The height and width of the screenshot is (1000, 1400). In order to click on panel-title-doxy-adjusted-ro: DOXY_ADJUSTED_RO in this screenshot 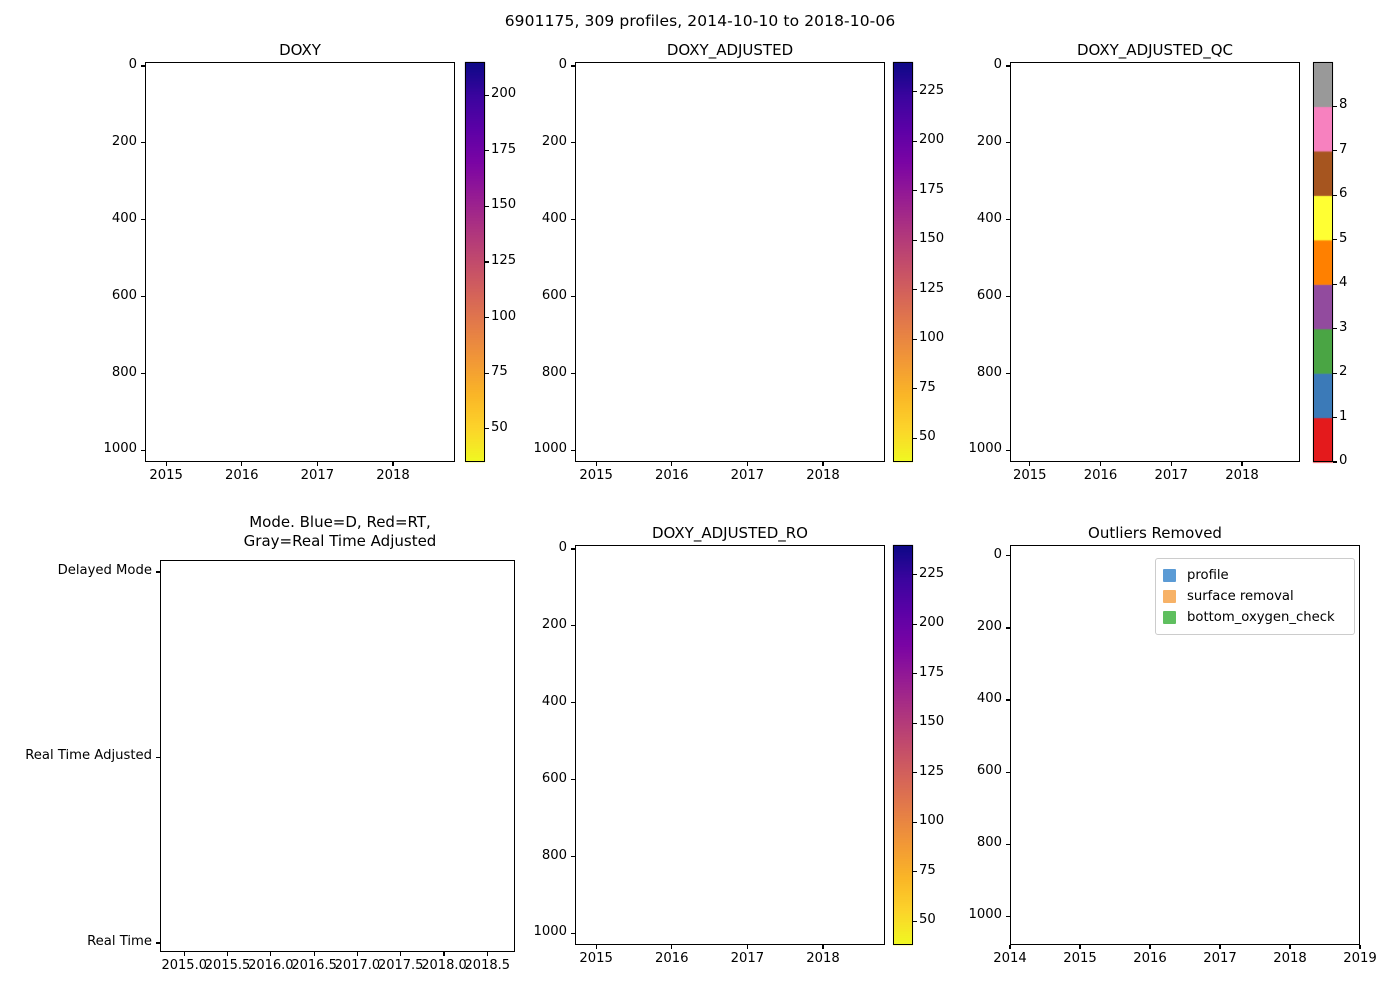, I will do `click(730, 533)`.